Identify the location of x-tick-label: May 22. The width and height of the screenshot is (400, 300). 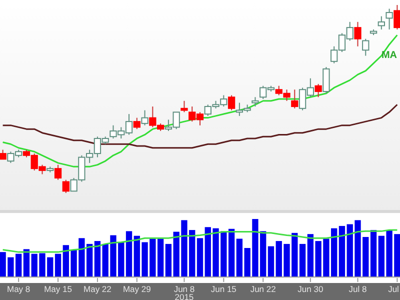
(98, 289).